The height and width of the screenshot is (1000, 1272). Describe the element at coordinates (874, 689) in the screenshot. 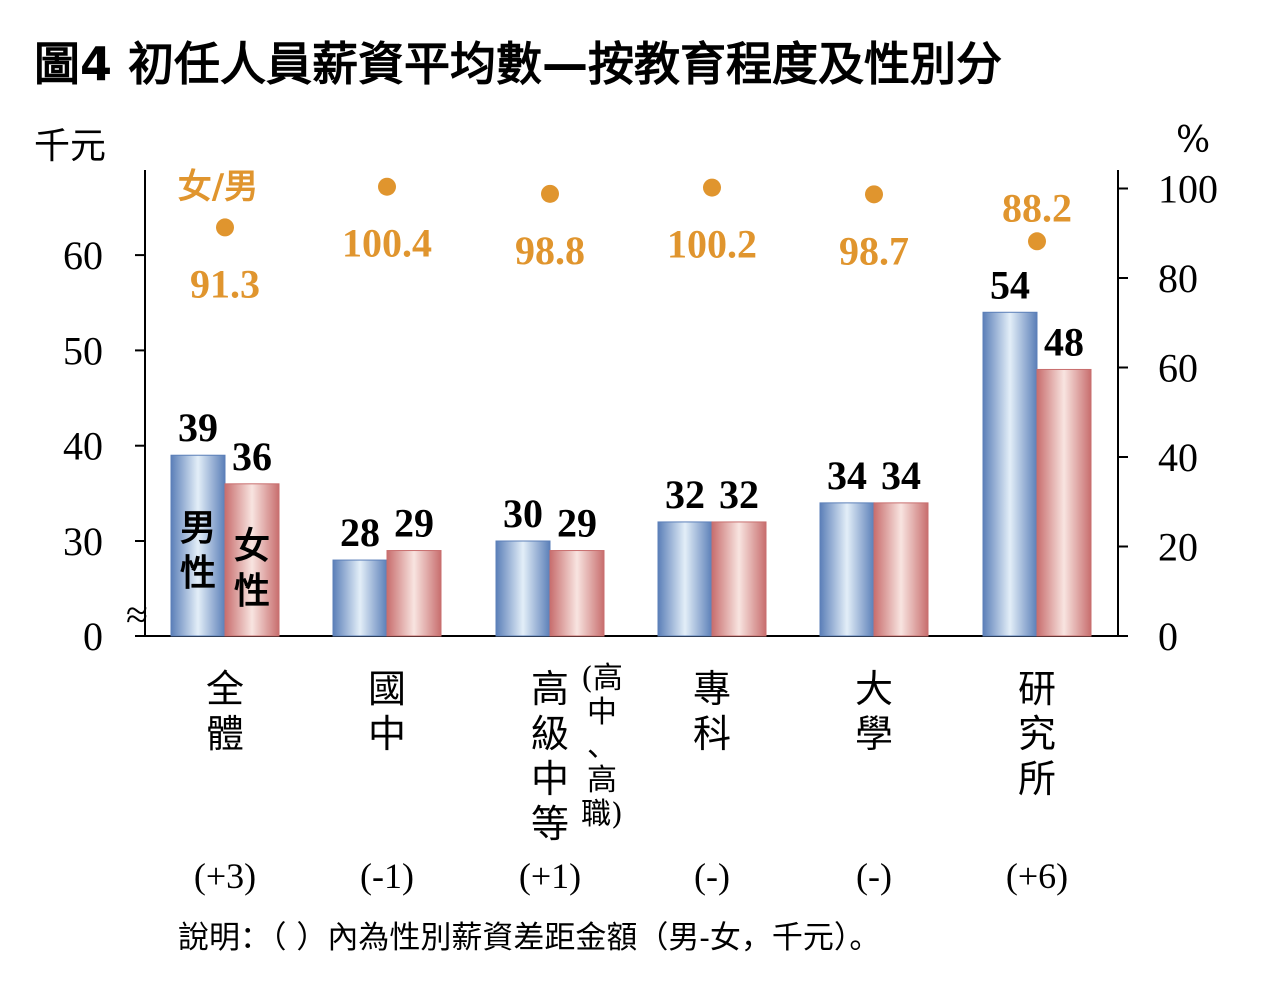

I see `category-label: 大` at that location.